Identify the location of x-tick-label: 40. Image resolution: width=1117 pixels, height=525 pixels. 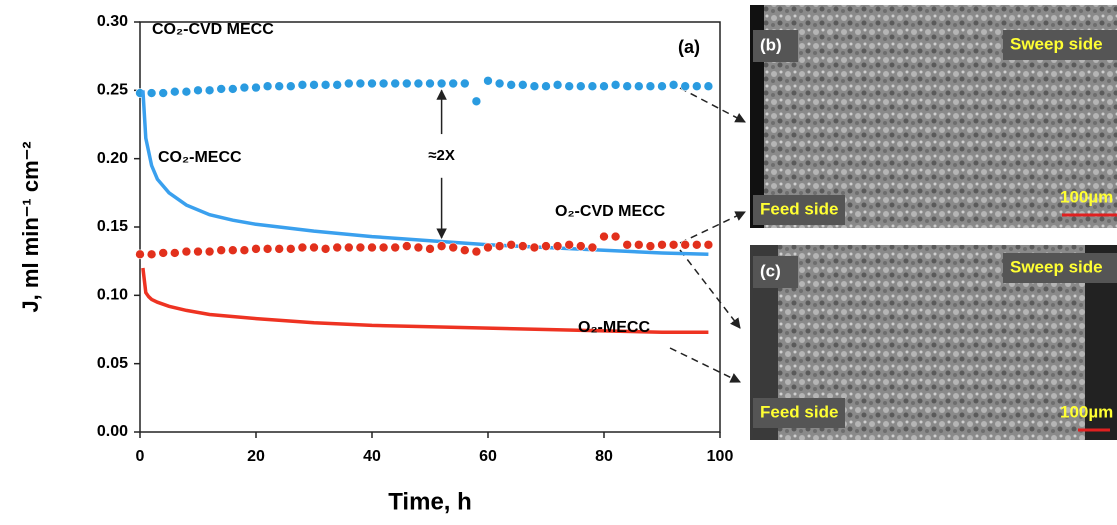
(372, 456).